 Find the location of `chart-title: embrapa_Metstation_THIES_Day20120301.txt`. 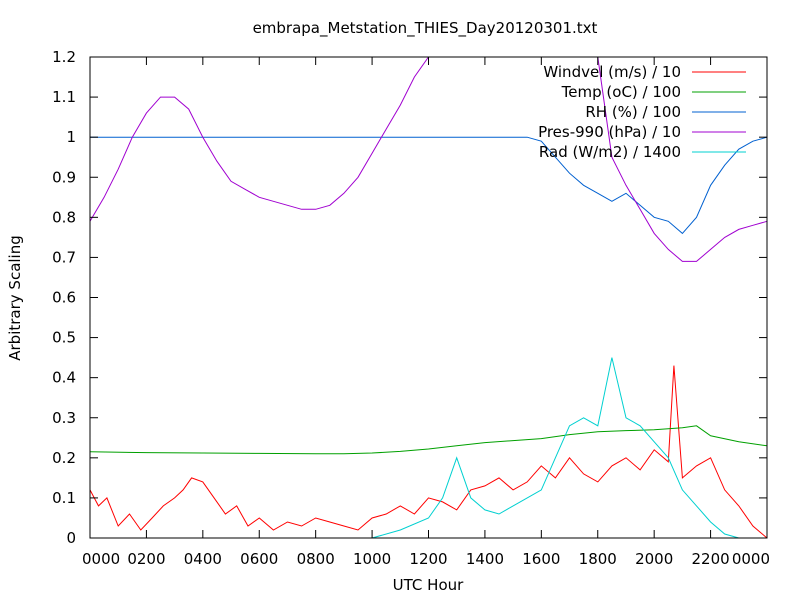

chart-title: embrapa_Metstation_THIES_Day20120301.txt is located at coordinates (425, 28).